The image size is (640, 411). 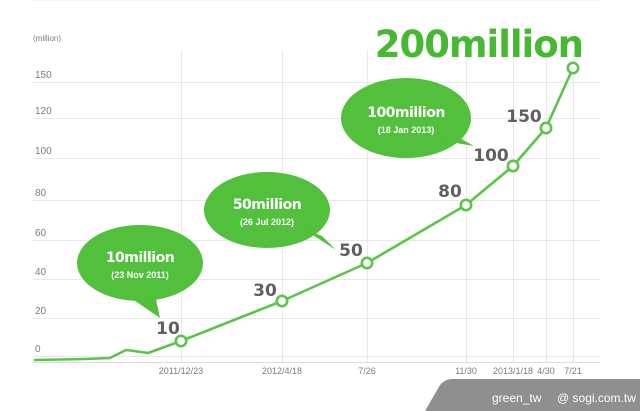 What do you see at coordinates (140, 258) in the screenshot?
I see `callout-headline: 10million` at bounding box center [140, 258].